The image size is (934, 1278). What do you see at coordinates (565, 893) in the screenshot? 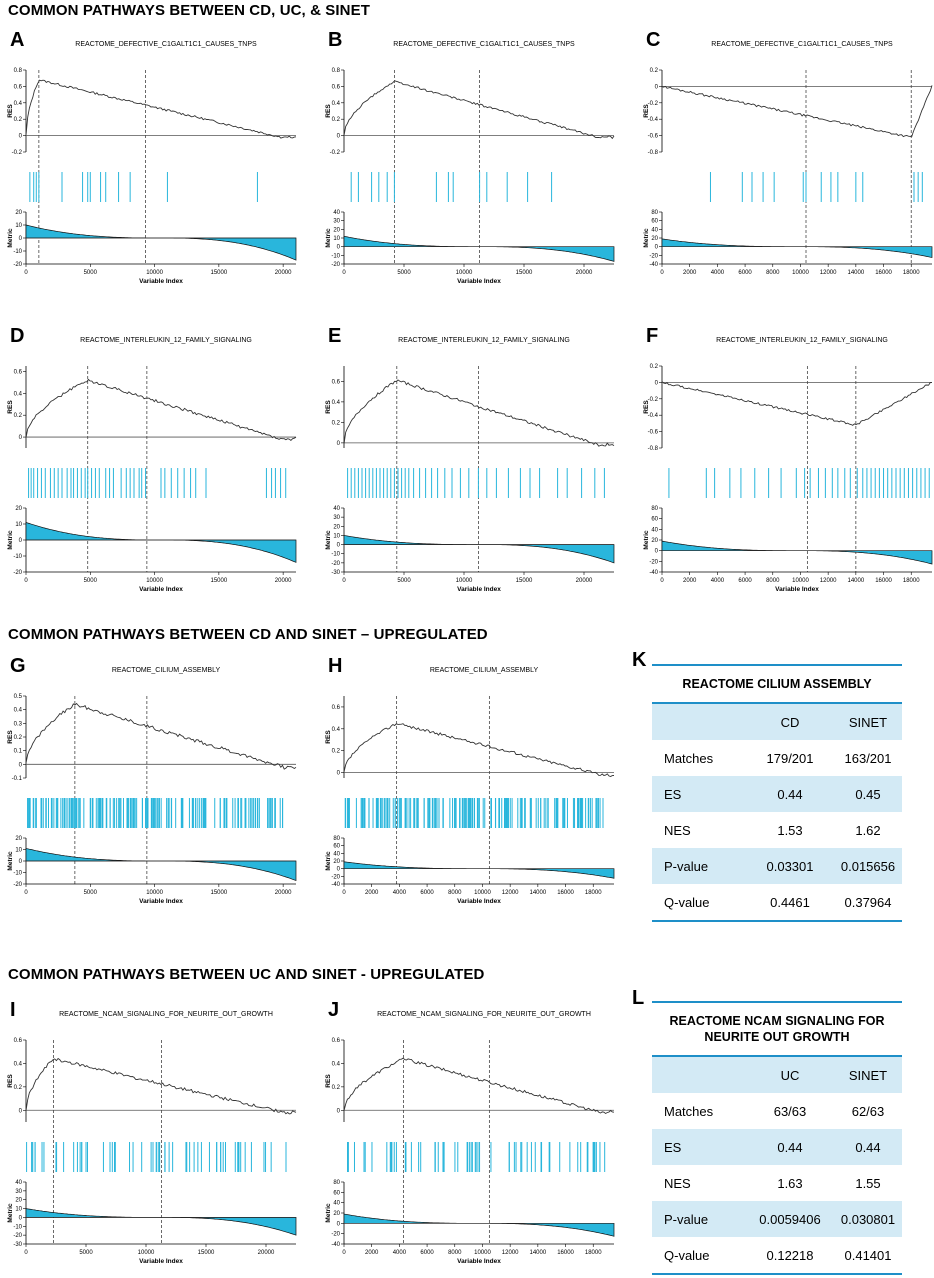
I see `x-tick-label: 16000` at bounding box center [565, 893].